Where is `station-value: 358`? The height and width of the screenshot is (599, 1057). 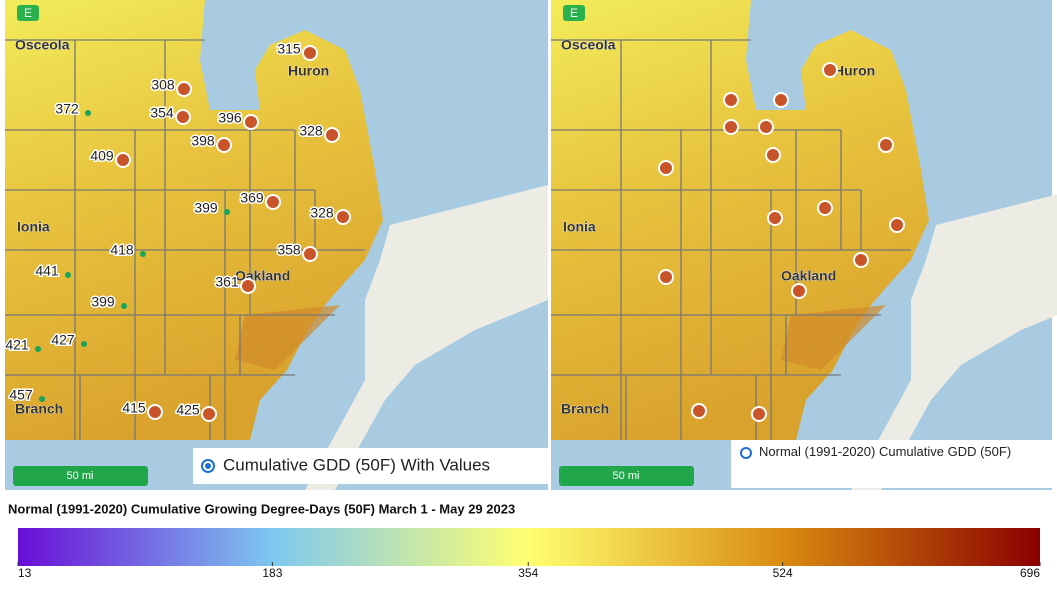
station-value: 358 is located at coordinates (289, 250).